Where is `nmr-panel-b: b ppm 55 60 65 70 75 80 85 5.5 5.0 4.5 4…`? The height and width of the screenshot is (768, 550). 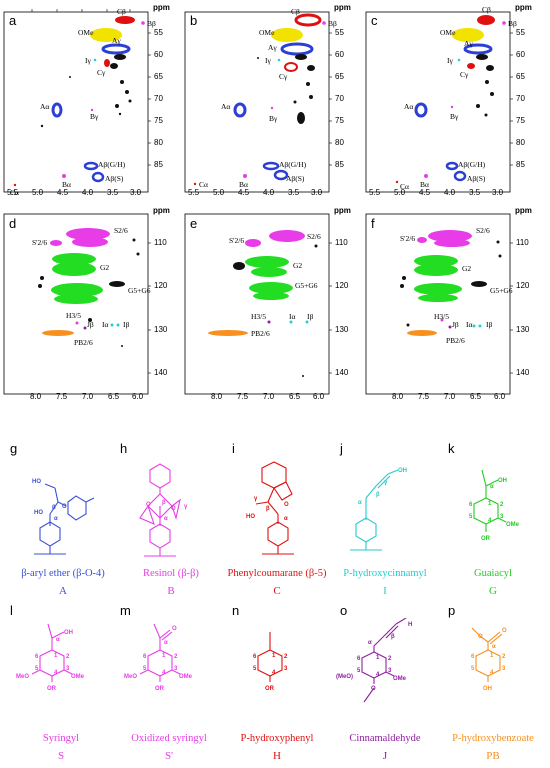 nmr-panel-b: b ppm 55 60 65 70 75 80 85 5.5 5.0 4.5 4… is located at coordinates (271, 100).